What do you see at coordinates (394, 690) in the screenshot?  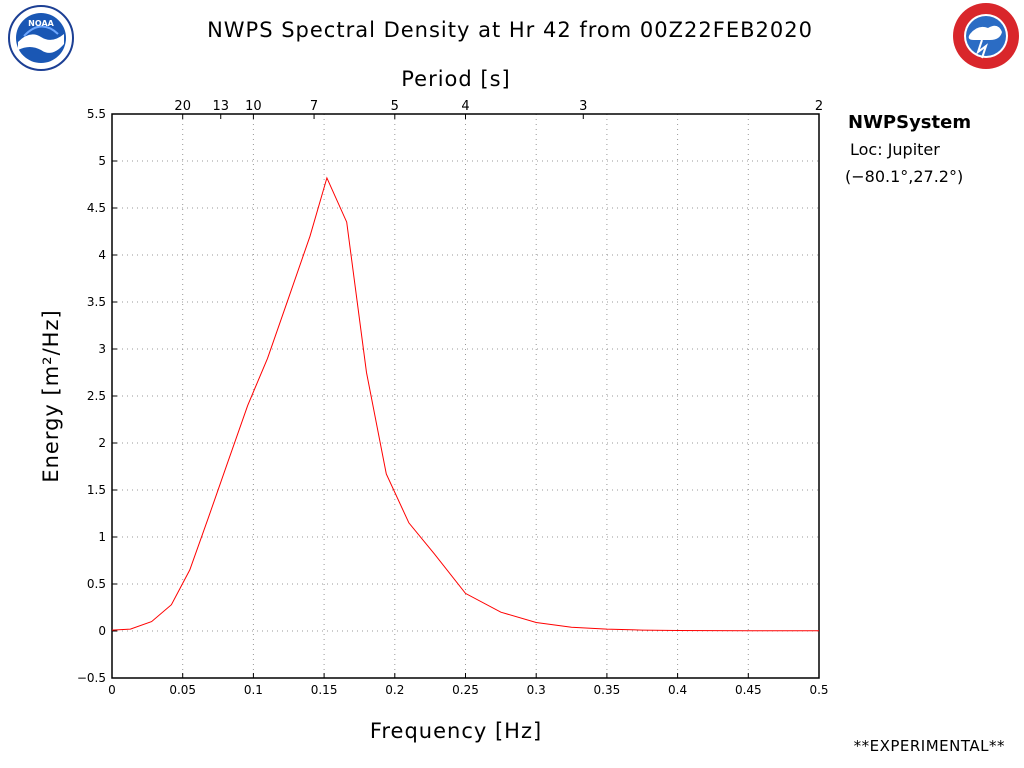 I see `x-tick-label: 0.2` at bounding box center [394, 690].